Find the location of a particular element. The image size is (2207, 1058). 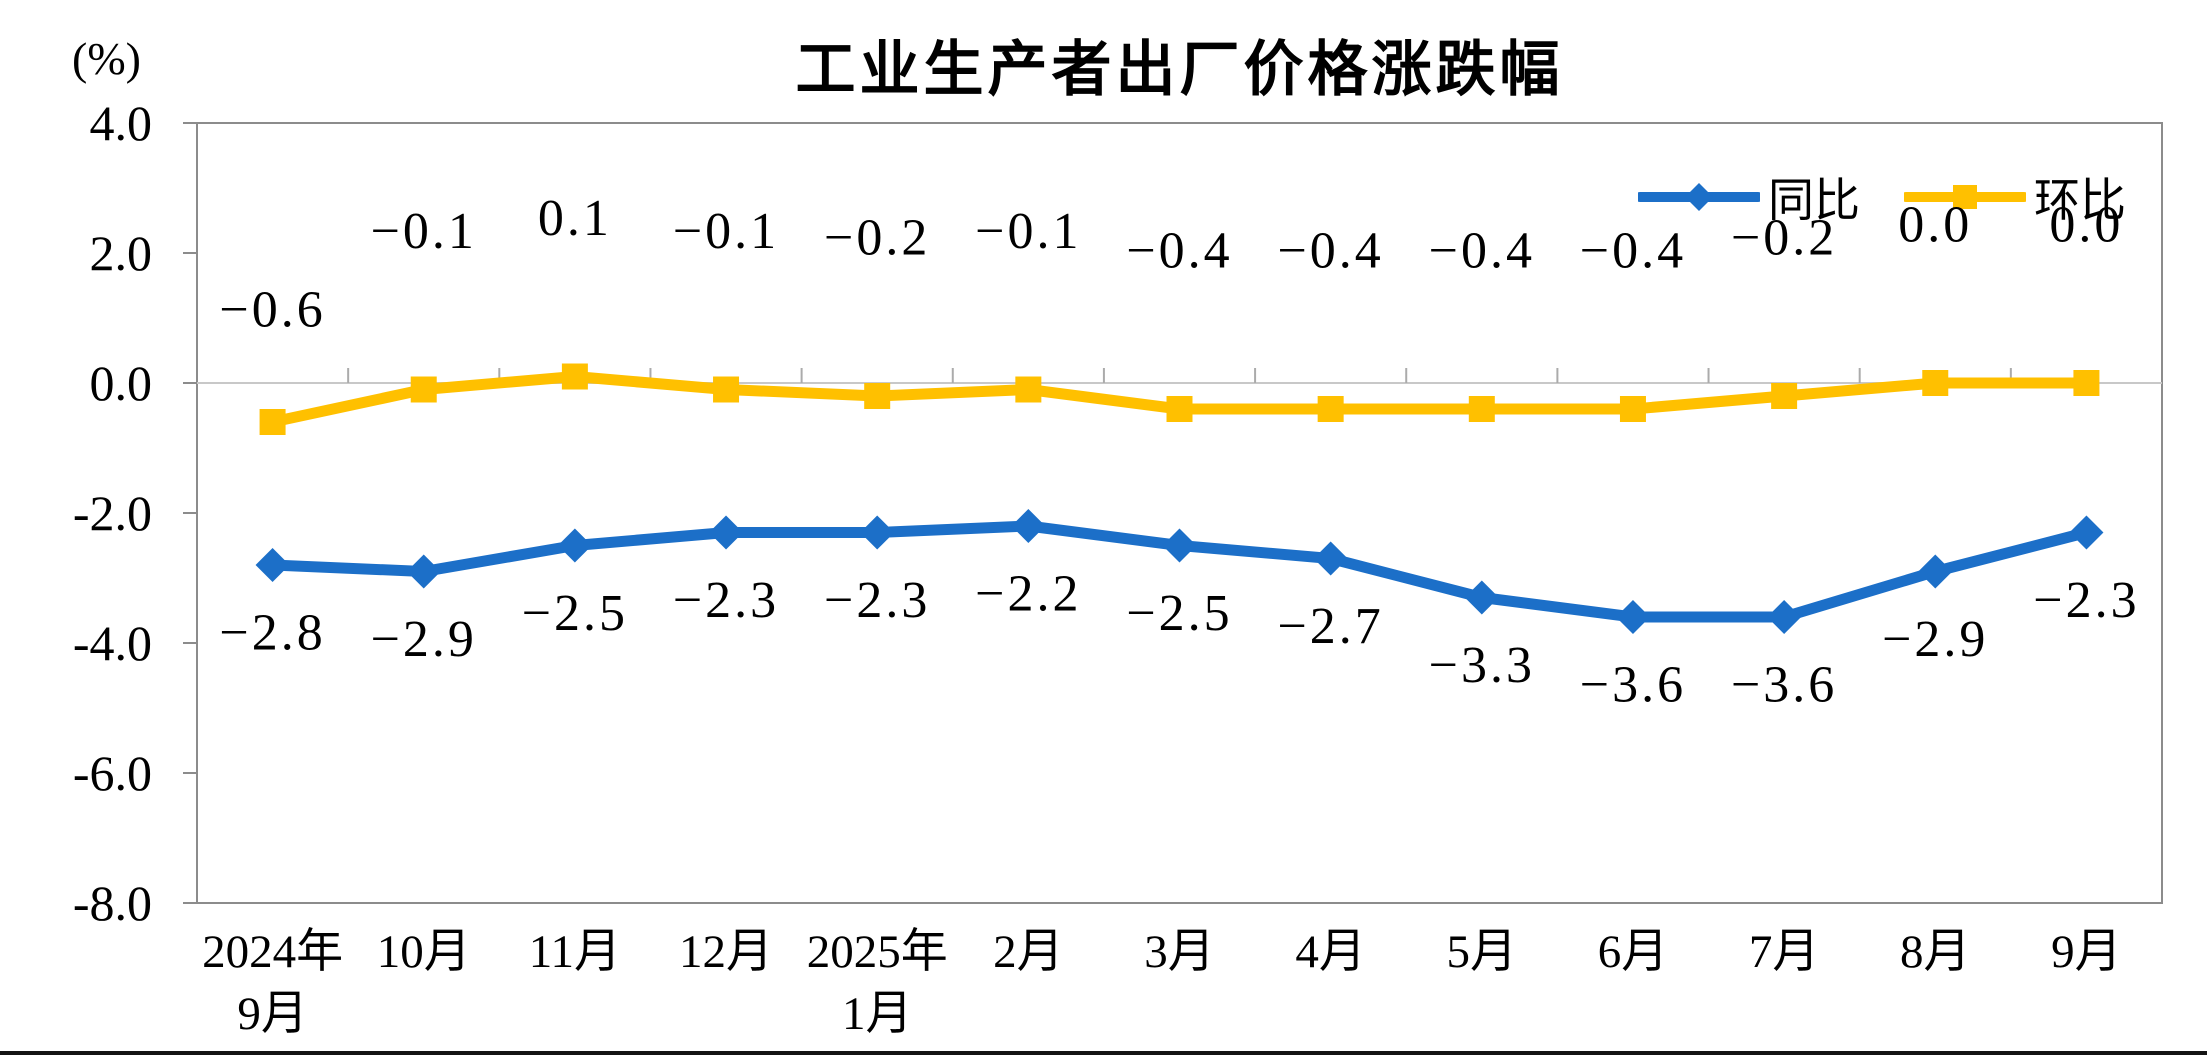

y-axis-tick-label: 2.0 is located at coordinates (121, 253).